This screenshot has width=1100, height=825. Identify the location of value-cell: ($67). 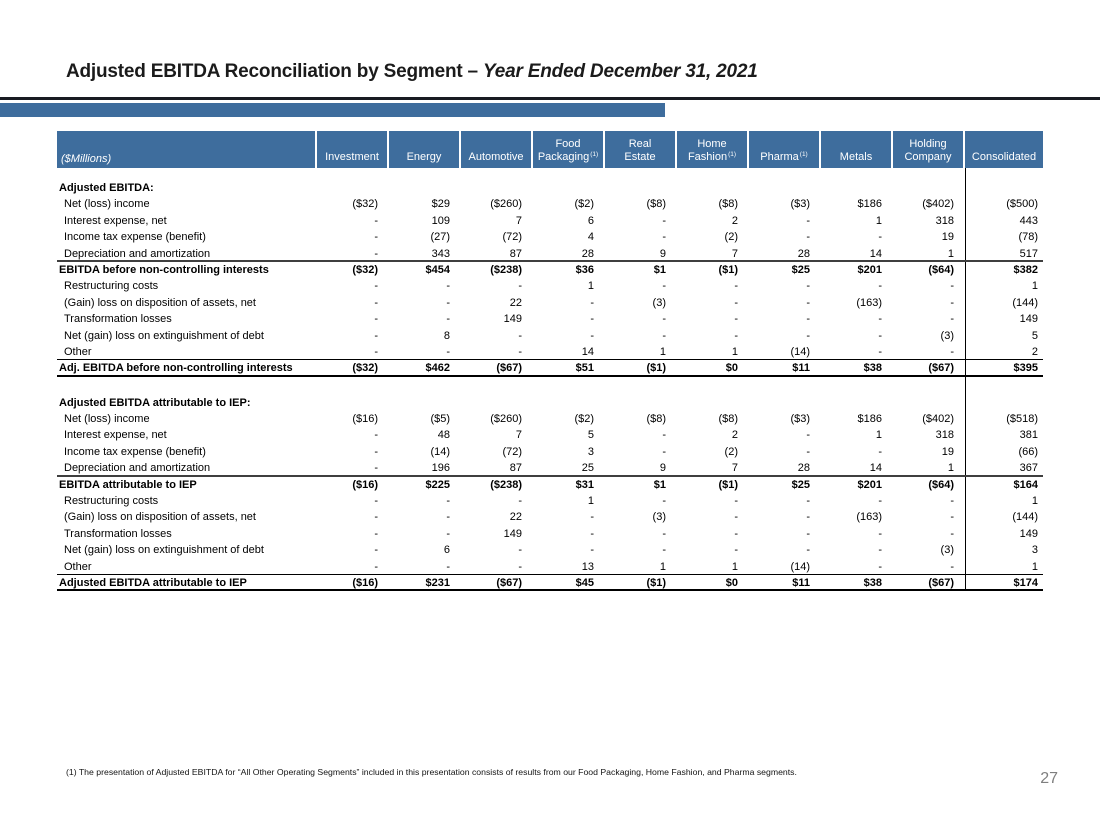
(509, 368).